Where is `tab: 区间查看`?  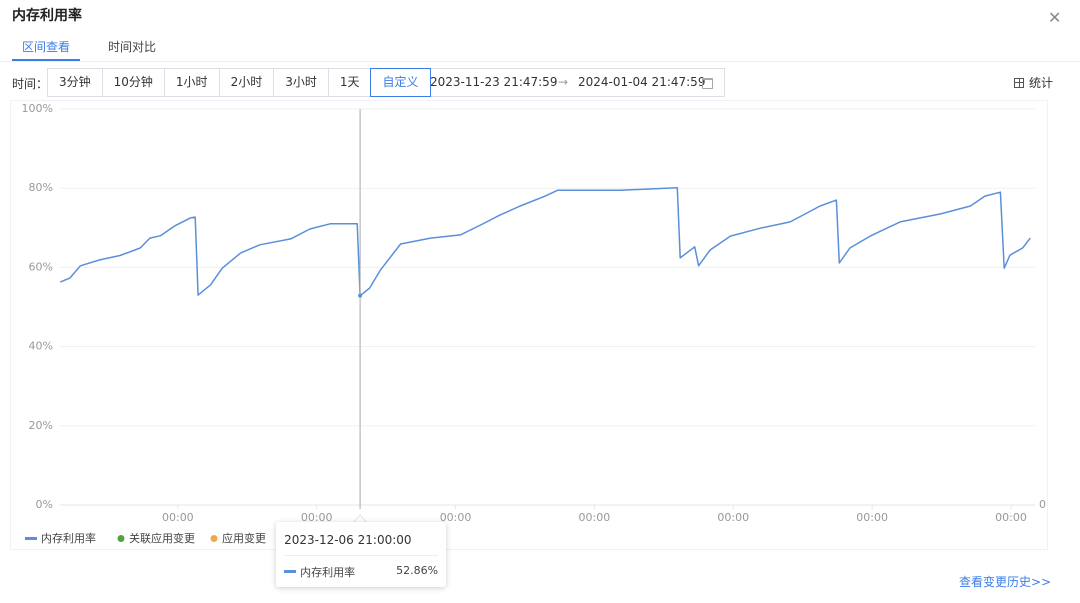 tab: 区间查看 is located at coordinates (46, 49).